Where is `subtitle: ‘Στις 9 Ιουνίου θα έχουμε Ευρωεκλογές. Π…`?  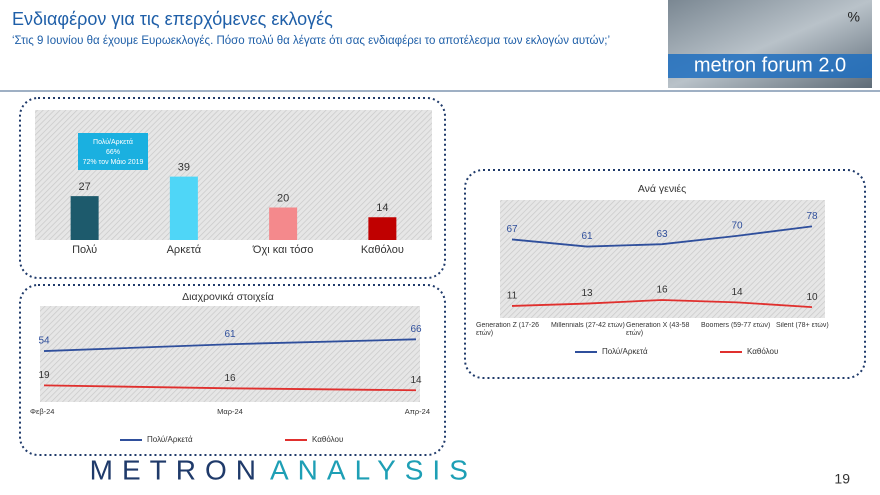 subtitle: ‘Στις 9 Ιουνίου θα έχουμε Ευρωεκλογές. Π… is located at coordinates (311, 41).